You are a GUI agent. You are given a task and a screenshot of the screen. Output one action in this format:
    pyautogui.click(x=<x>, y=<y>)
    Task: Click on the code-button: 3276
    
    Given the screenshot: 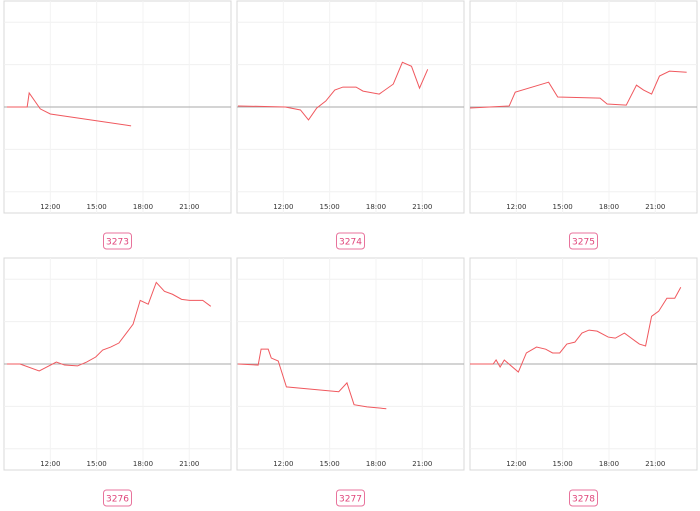 What is the action you would take?
    pyautogui.click(x=117, y=498)
    